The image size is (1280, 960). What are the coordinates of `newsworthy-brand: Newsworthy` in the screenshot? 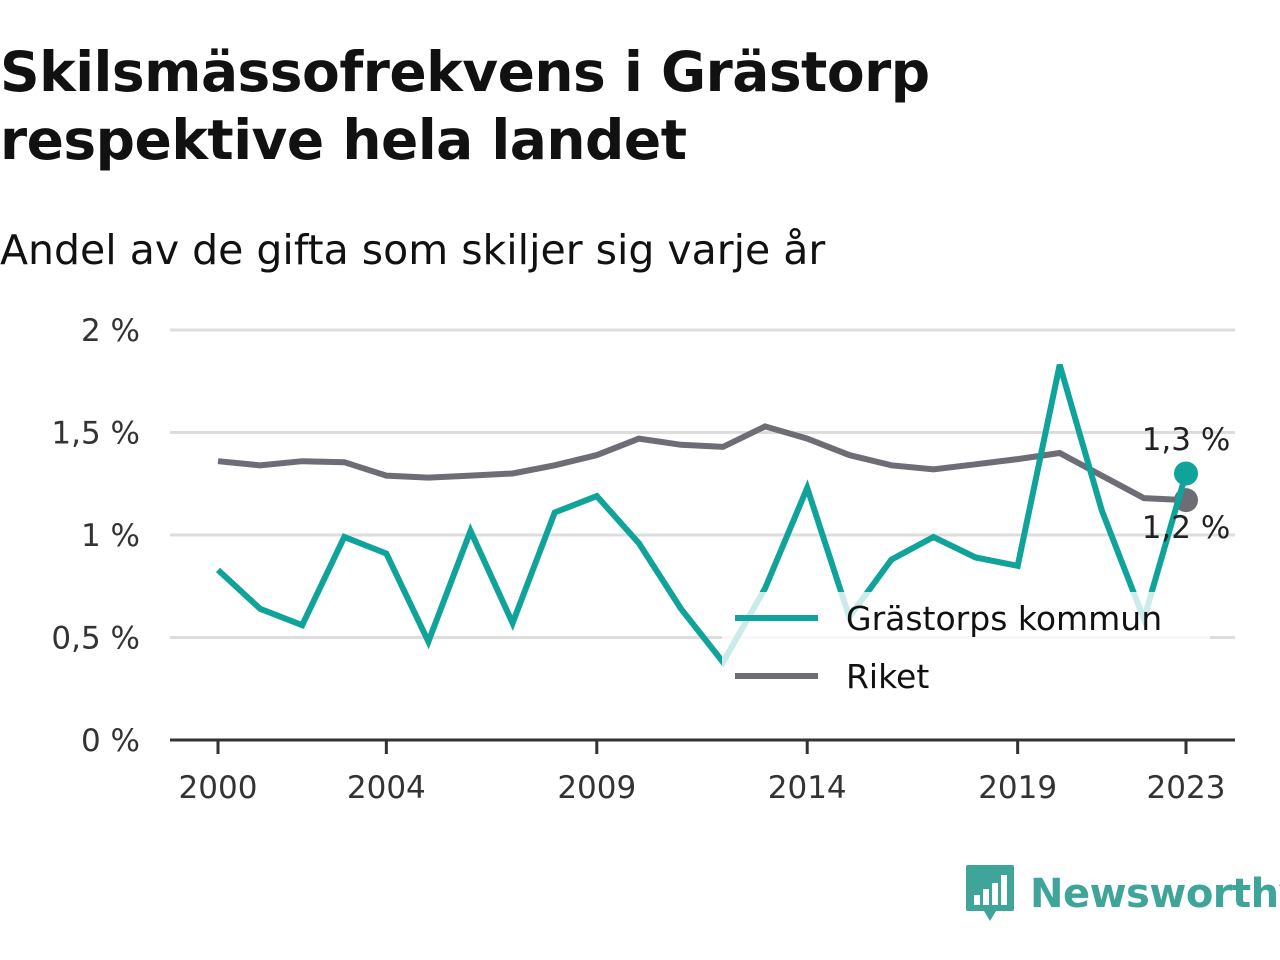 It's located at (1122, 894).